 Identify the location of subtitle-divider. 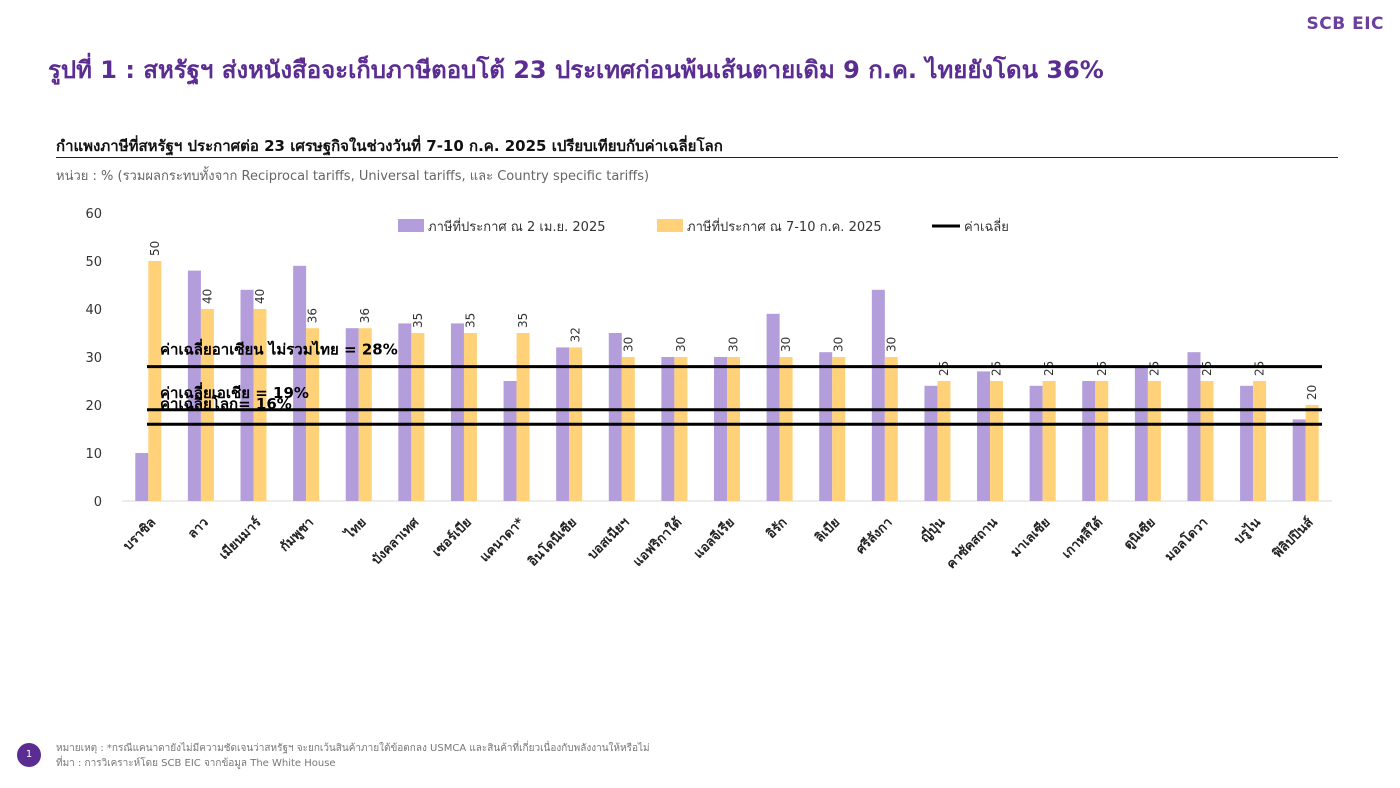
(697, 157).